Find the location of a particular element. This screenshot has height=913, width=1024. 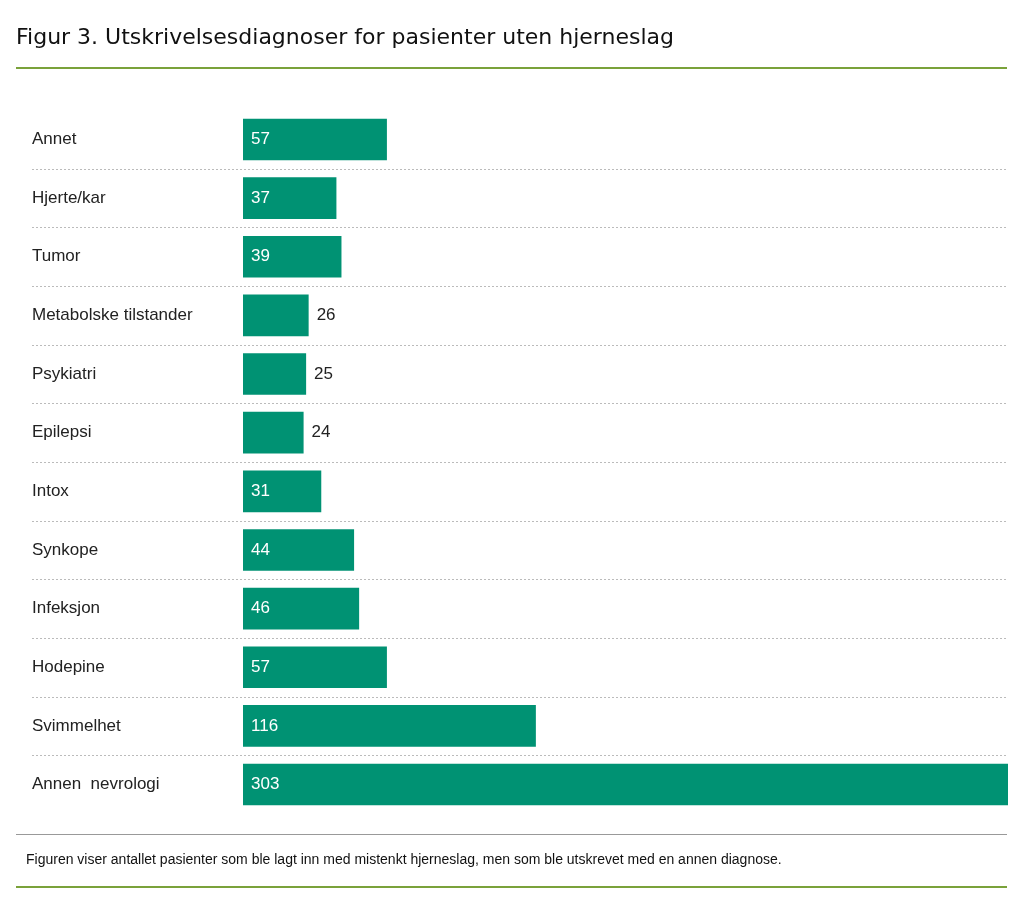

data-label: 31 is located at coordinates (260, 490).